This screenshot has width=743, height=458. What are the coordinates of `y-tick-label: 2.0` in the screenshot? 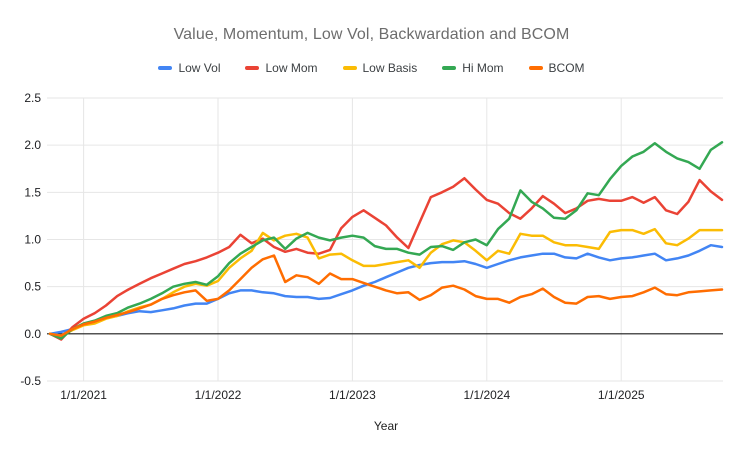 It's located at (32, 145).